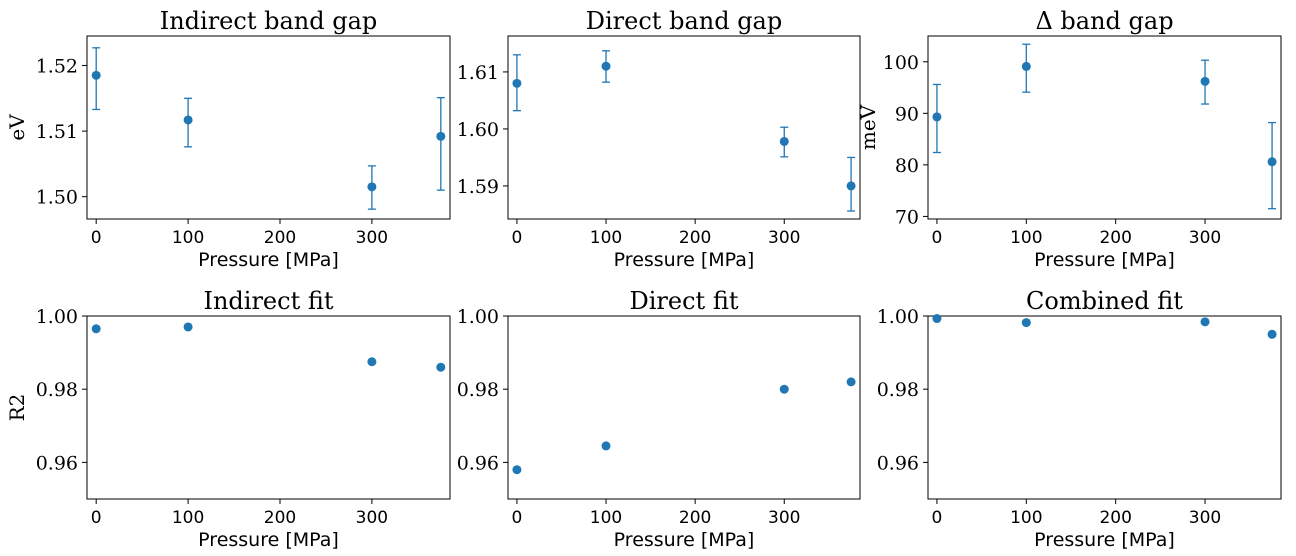 This screenshot has width=1296, height=556. What do you see at coordinates (478, 187) in the screenshot?
I see `y-tick-label: 1.59` at bounding box center [478, 187].